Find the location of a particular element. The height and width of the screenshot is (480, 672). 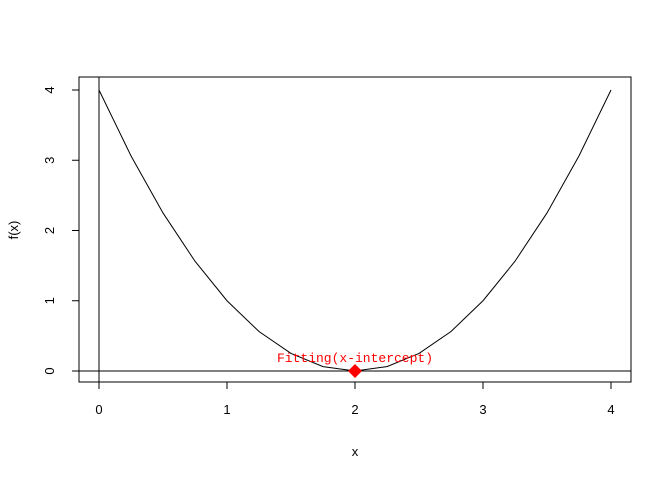

annotation-label: Fitting(x-intercept) is located at coordinates (355, 358).